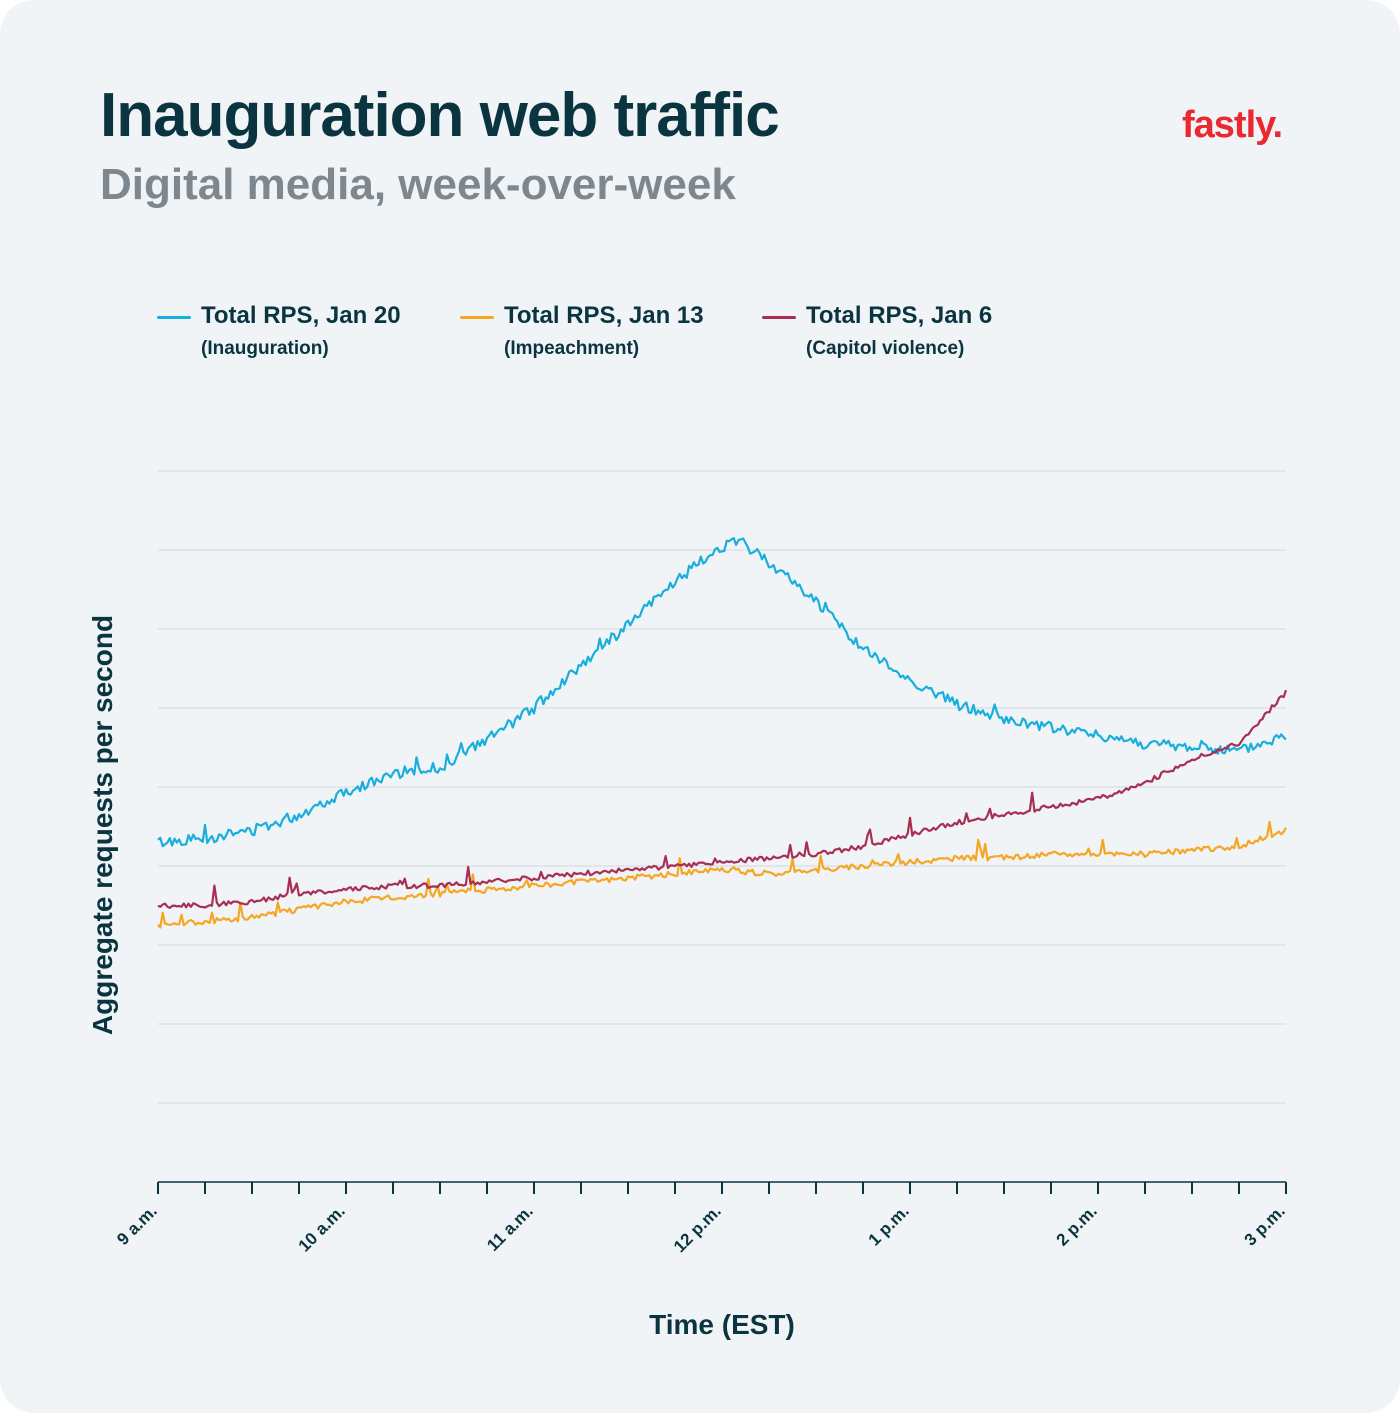  What do you see at coordinates (572, 348) in the screenshot?
I see `legend-note-jan13: (Impeachment)` at bounding box center [572, 348].